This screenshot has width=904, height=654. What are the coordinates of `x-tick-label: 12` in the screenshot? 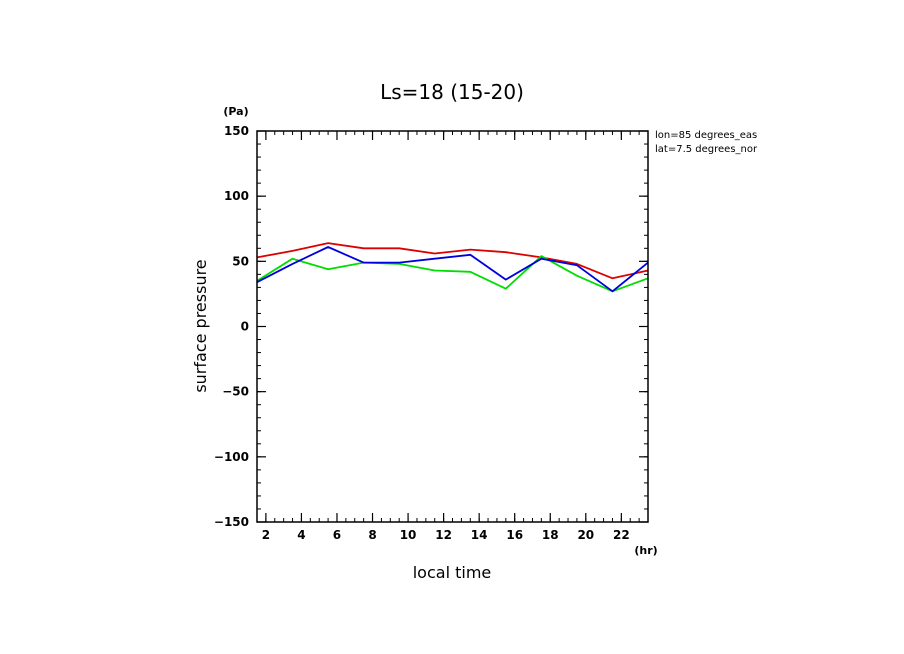 It's located at (443, 535).